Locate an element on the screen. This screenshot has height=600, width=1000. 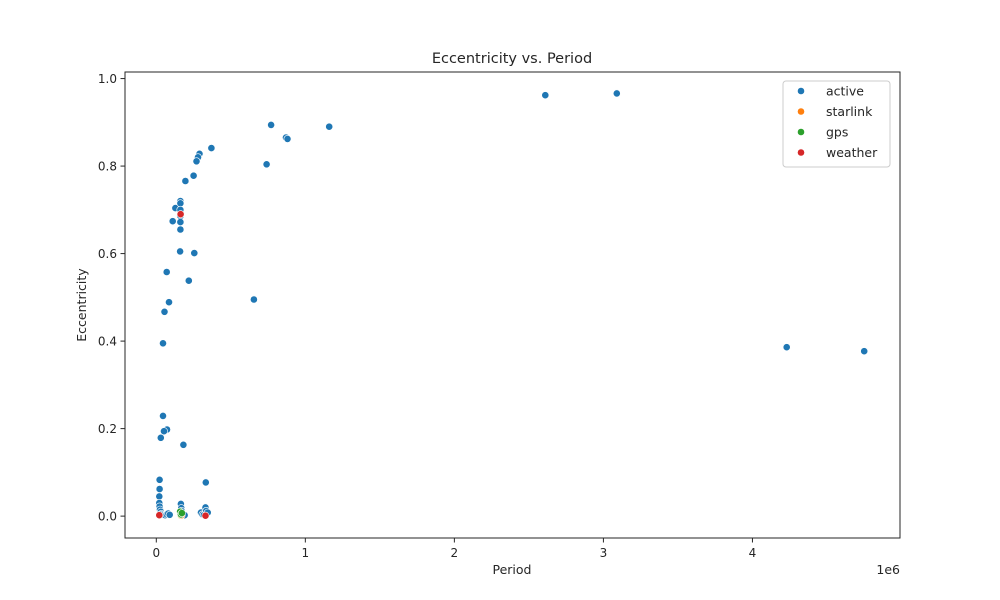
x-tick-label-3: 3 is located at coordinates (604, 553).